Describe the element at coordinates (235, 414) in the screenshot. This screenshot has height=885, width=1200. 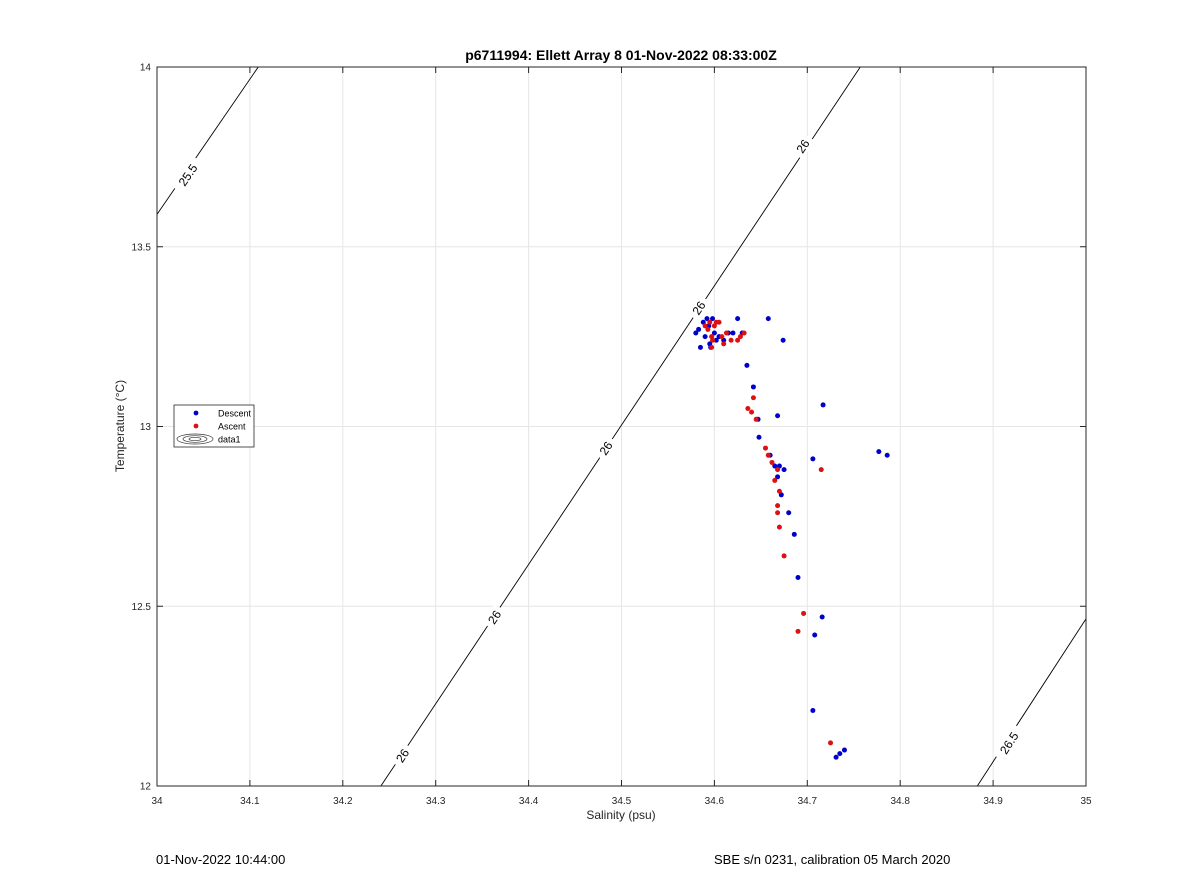
I see `legend-descent-label: Descent` at that location.